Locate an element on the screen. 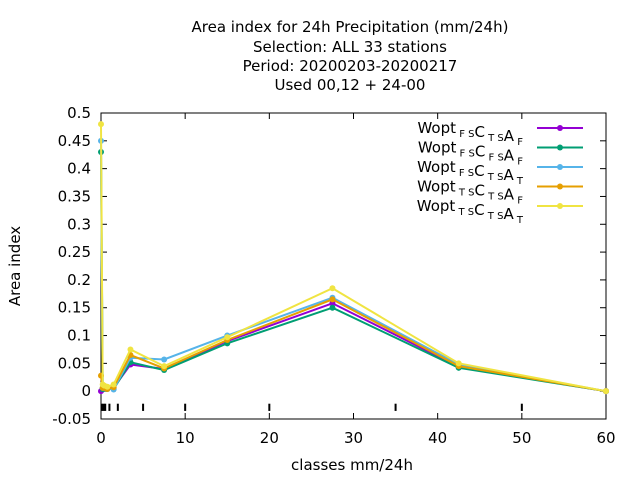  title-line-4: Used 00,12 + 24-00 is located at coordinates (350, 85).